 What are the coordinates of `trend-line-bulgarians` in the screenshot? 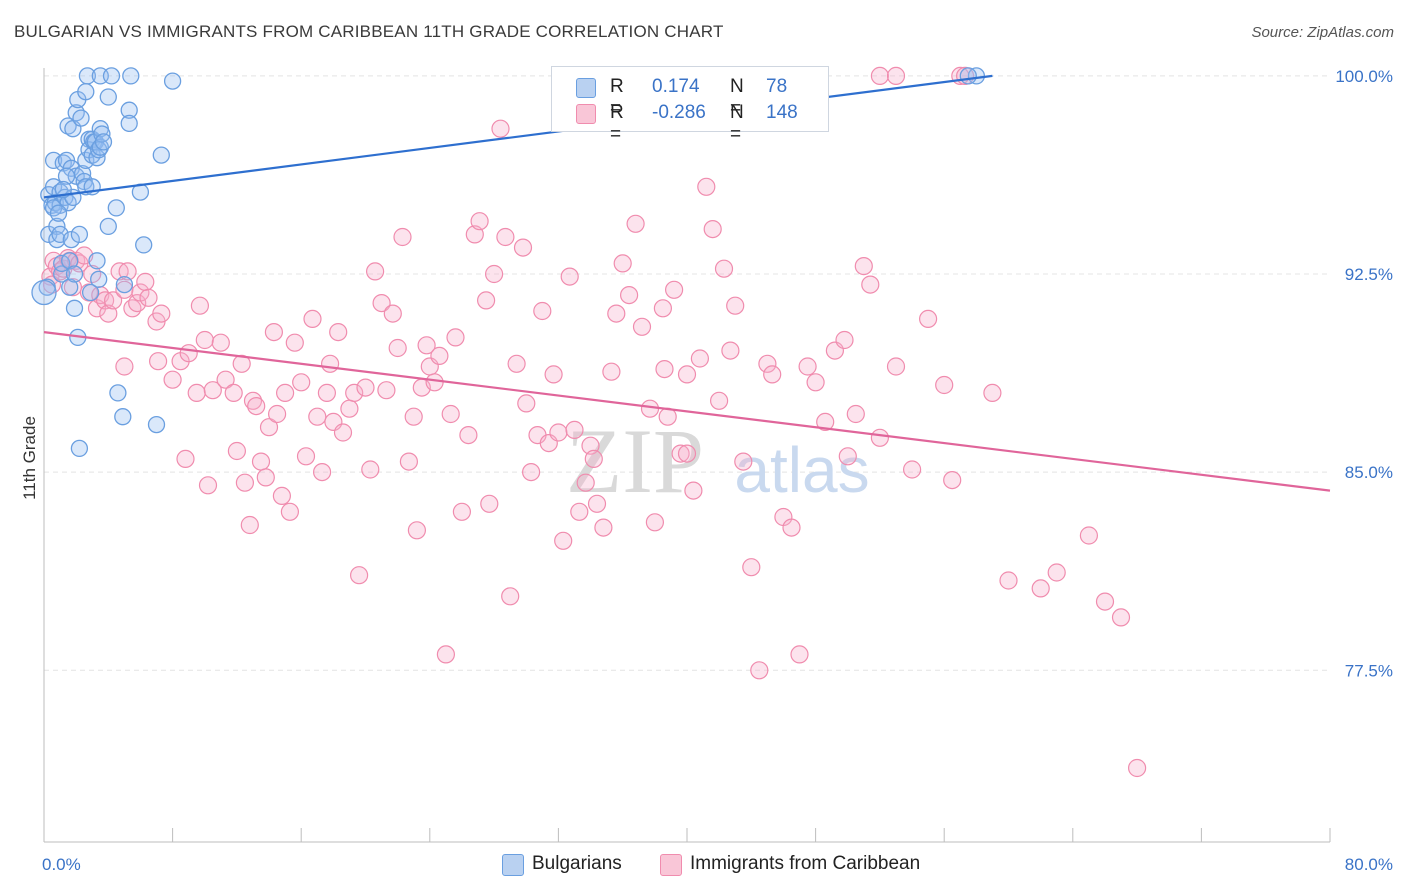 It's located at (518, 136).